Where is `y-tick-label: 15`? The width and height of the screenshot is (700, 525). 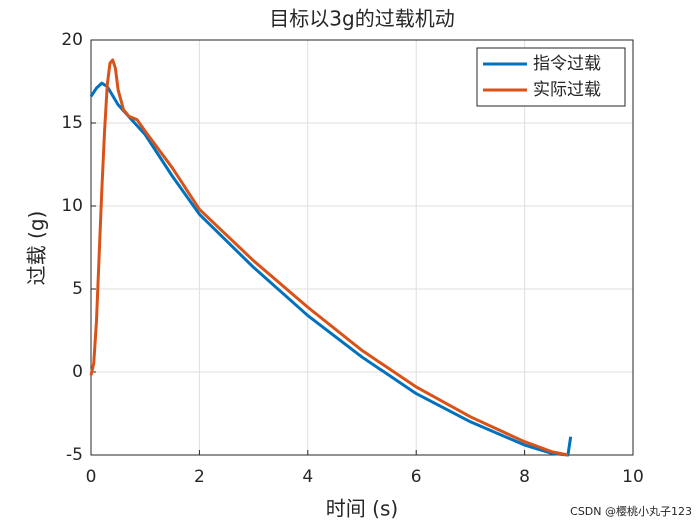
y-tick-label: 15 is located at coordinates (72, 123).